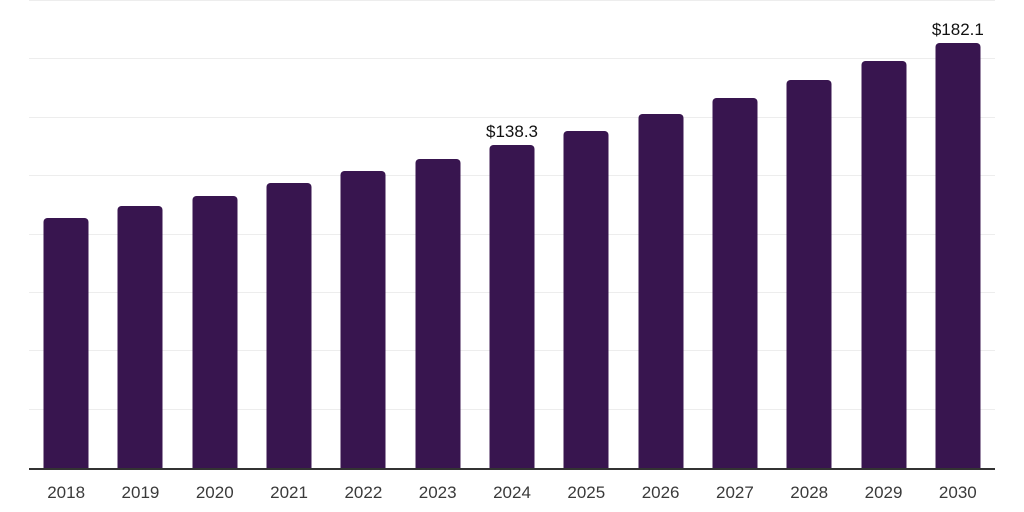 This screenshot has width=1024, height=512. I want to click on bar-2027, so click(735, 282).